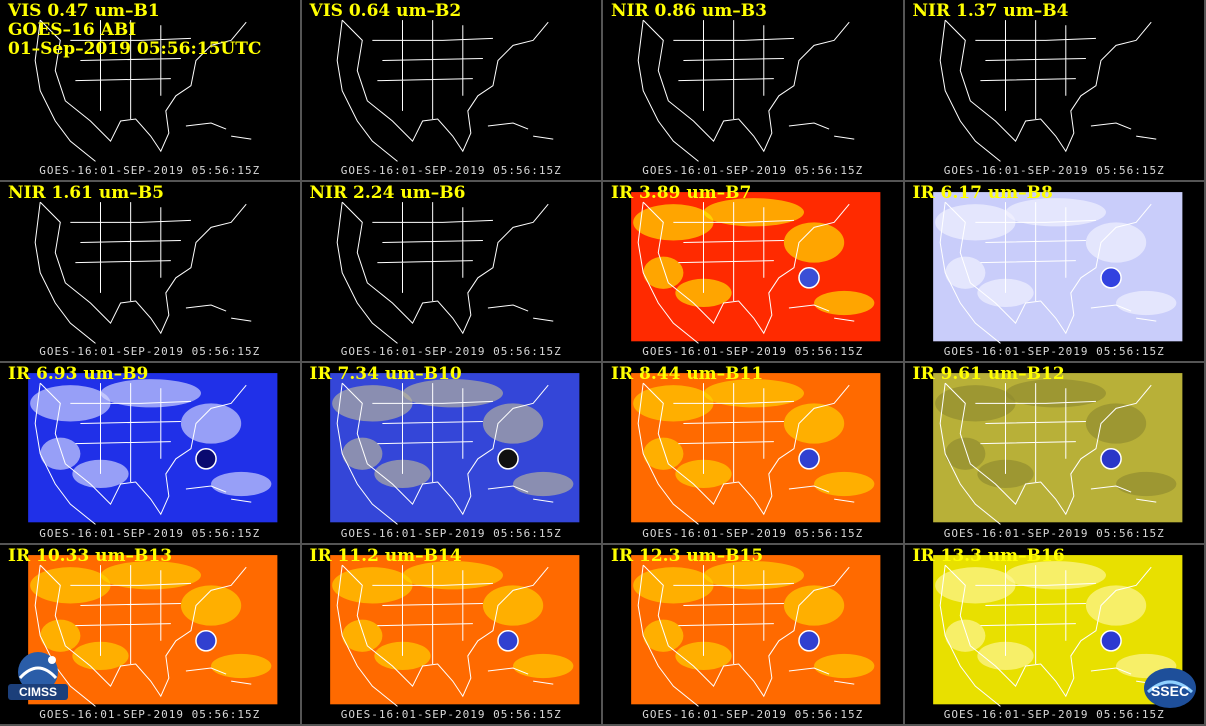 The height and width of the screenshot is (726, 1206). What do you see at coordinates (84, 11) in the screenshot?
I see `header-band-label: VIS 0.47 um–B1` at bounding box center [84, 11].